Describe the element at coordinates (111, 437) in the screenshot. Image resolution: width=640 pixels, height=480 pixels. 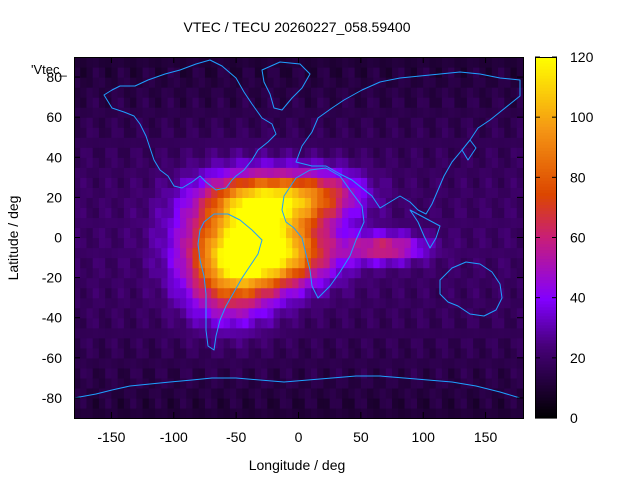
I see `x-tick-label: -150` at that location.